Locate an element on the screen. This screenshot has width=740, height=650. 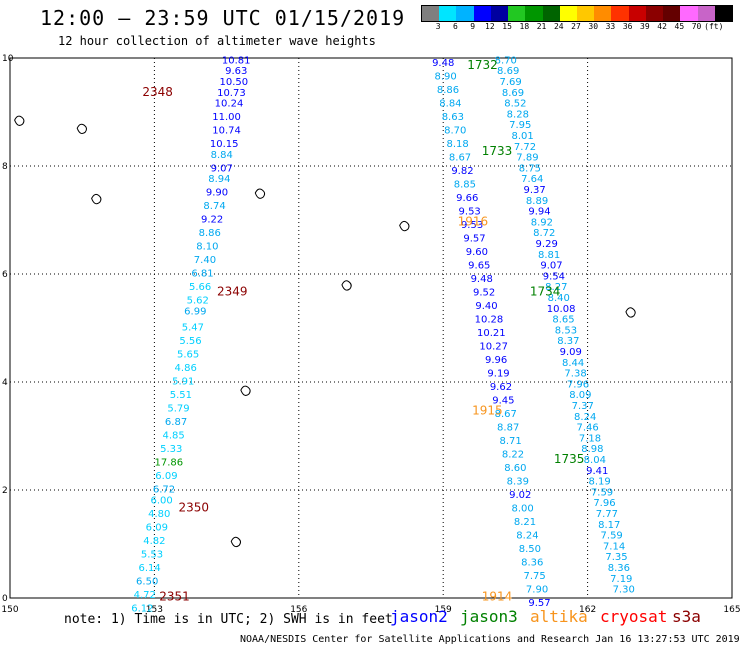
wave-height-value: 5.79 is located at coordinates (178, 409).